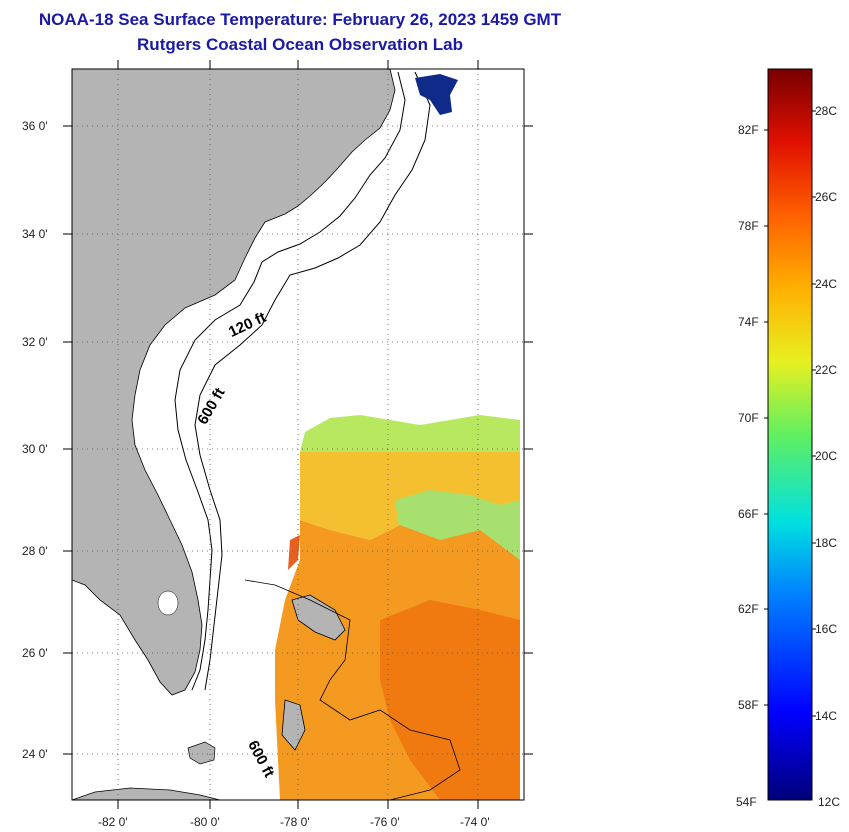 This screenshot has height=832, width=849. What do you see at coordinates (113, 822) in the screenshot?
I see `lon-label: -82 0'` at bounding box center [113, 822].